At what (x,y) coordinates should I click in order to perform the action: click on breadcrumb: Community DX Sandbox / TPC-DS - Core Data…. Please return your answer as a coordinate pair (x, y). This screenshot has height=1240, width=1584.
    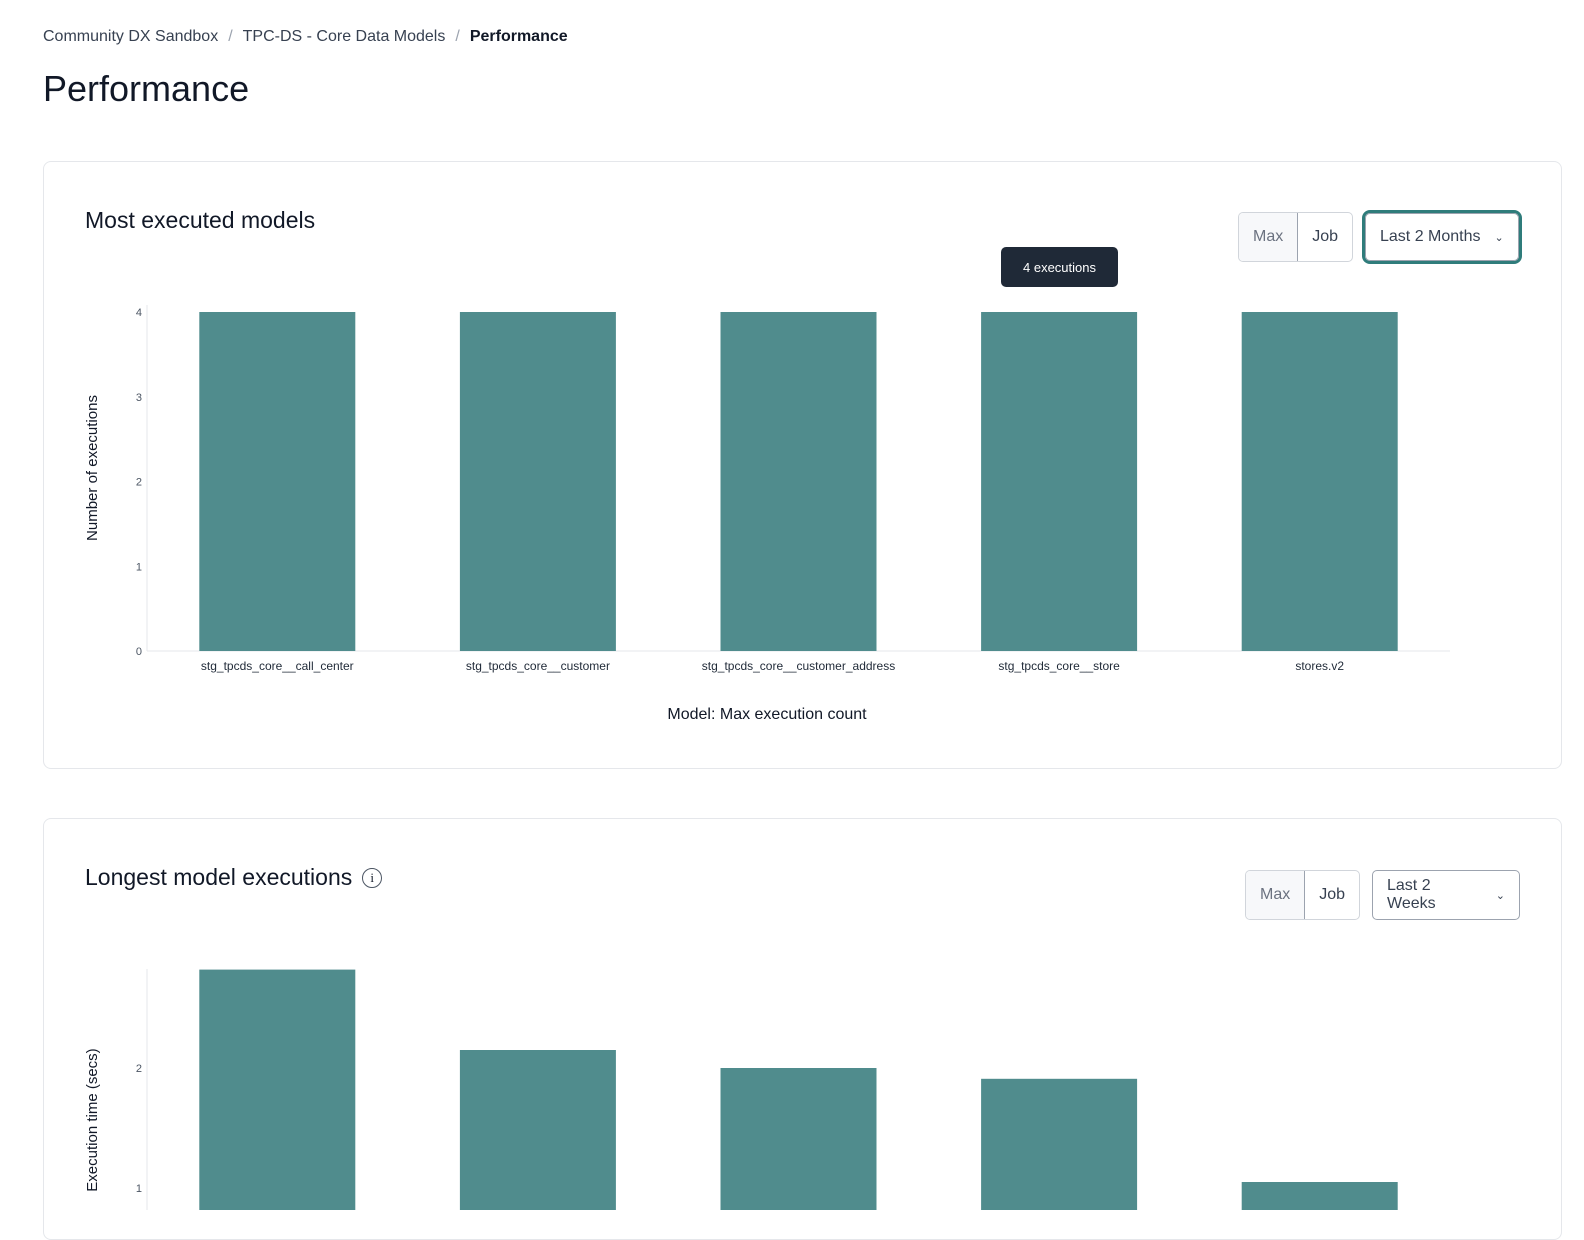
    Looking at the image, I should click on (305, 36).